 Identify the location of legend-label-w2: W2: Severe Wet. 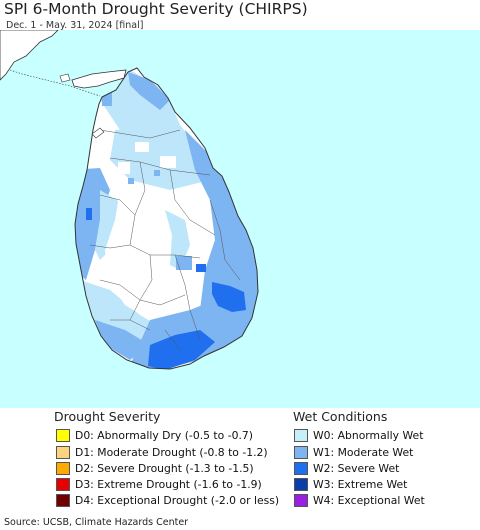
(356, 468).